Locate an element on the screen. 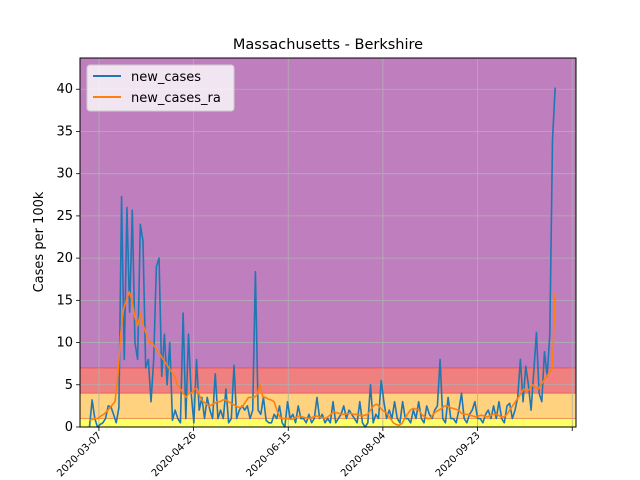  y-tick-label: 20 is located at coordinates (64, 258).